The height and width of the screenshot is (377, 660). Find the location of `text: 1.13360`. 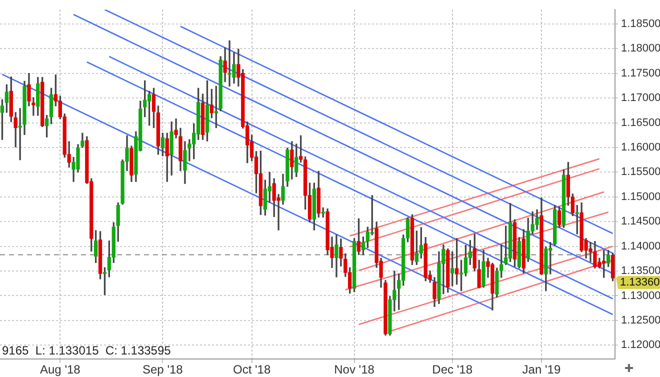

text: 1.13360 is located at coordinates (640, 282).